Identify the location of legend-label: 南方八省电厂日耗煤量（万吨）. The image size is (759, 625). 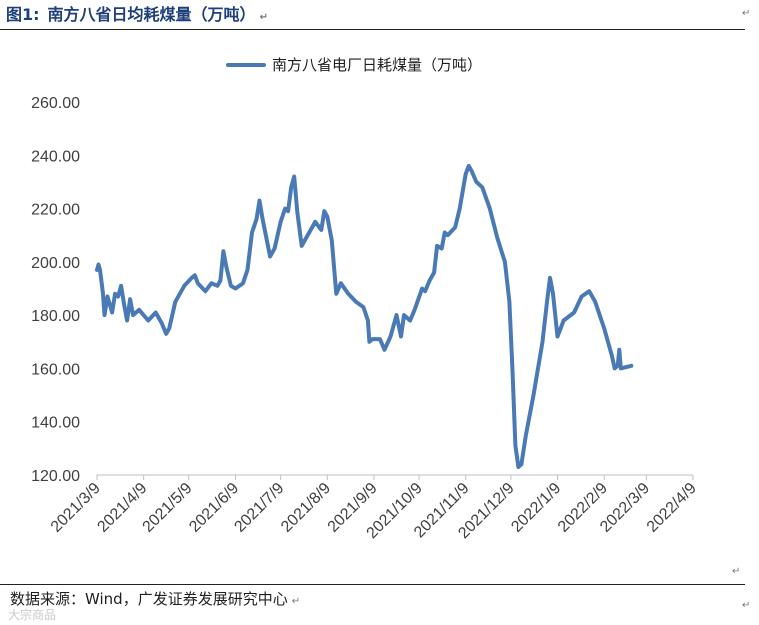
(377, 65).